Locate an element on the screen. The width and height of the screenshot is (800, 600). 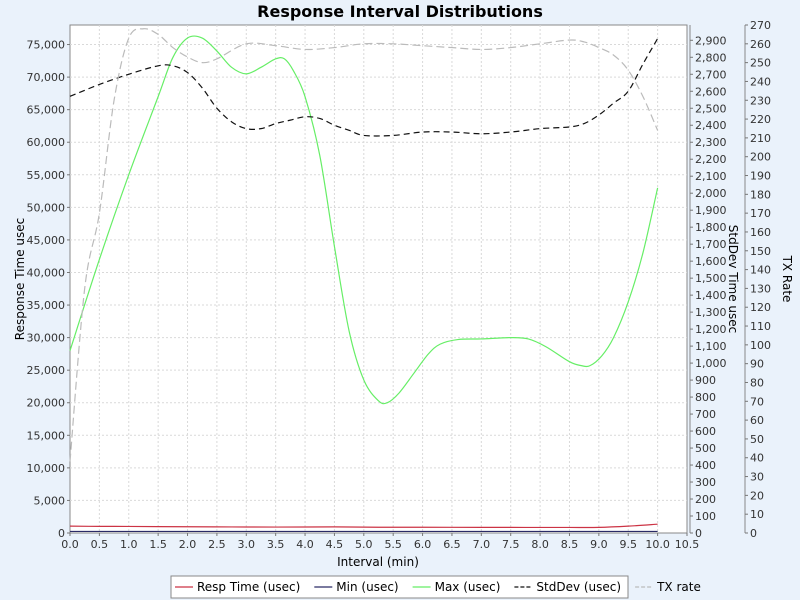
txrate-tick-label: 250 is located at coordinates (760, 63).